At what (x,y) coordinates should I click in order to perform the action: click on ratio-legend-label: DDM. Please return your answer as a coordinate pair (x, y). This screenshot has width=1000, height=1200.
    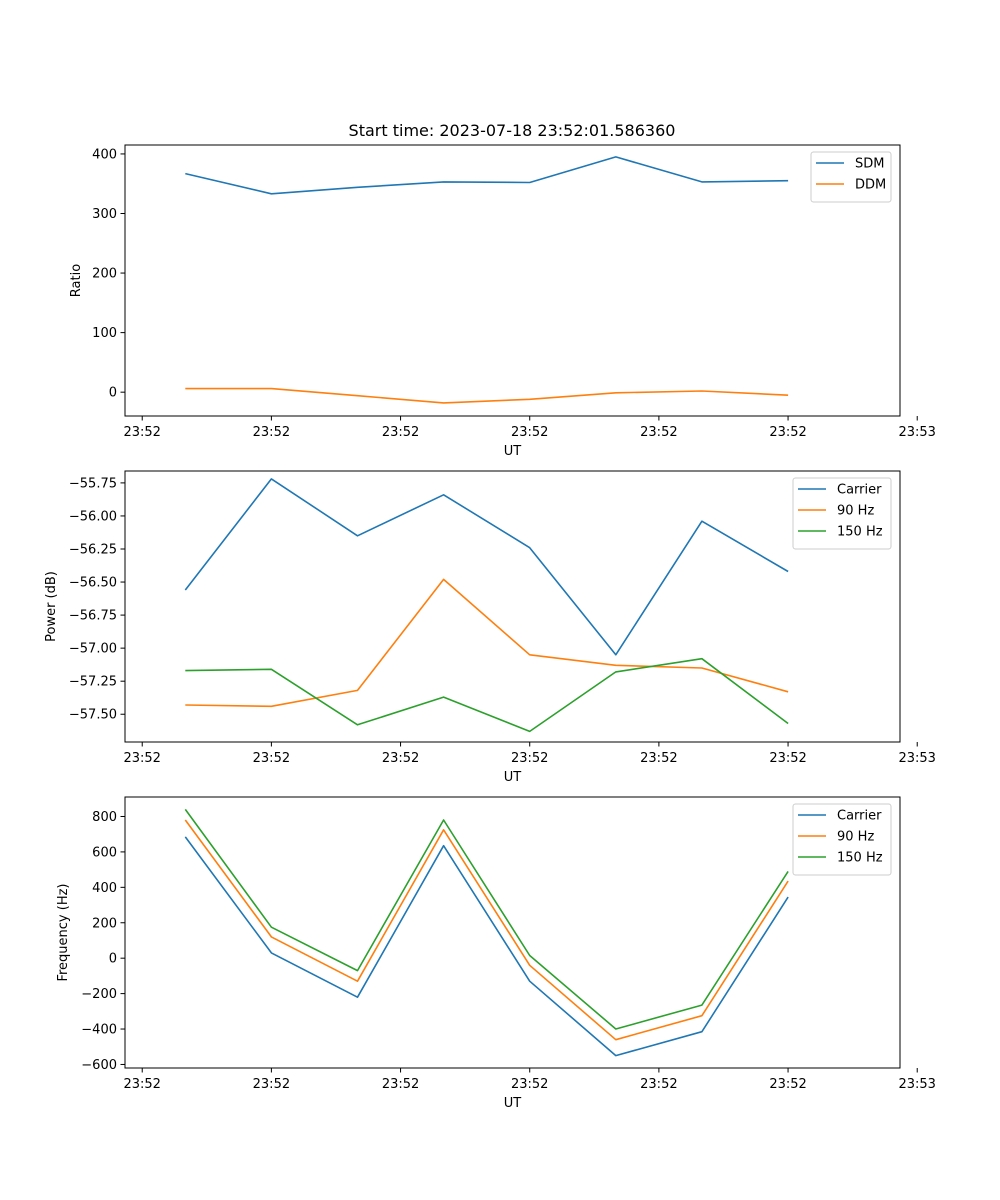
    Looking at the image, I should click on (870, 185).